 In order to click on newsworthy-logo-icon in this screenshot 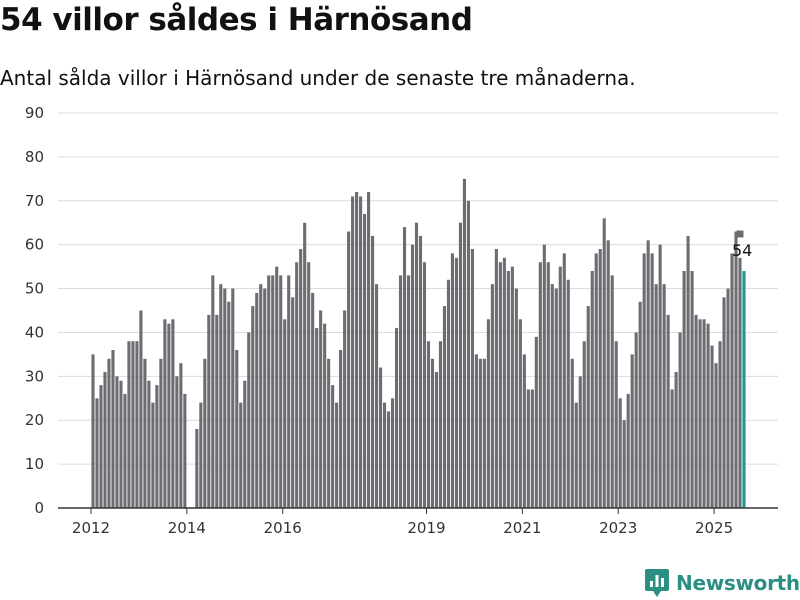, I will do `click(657, 583)`.